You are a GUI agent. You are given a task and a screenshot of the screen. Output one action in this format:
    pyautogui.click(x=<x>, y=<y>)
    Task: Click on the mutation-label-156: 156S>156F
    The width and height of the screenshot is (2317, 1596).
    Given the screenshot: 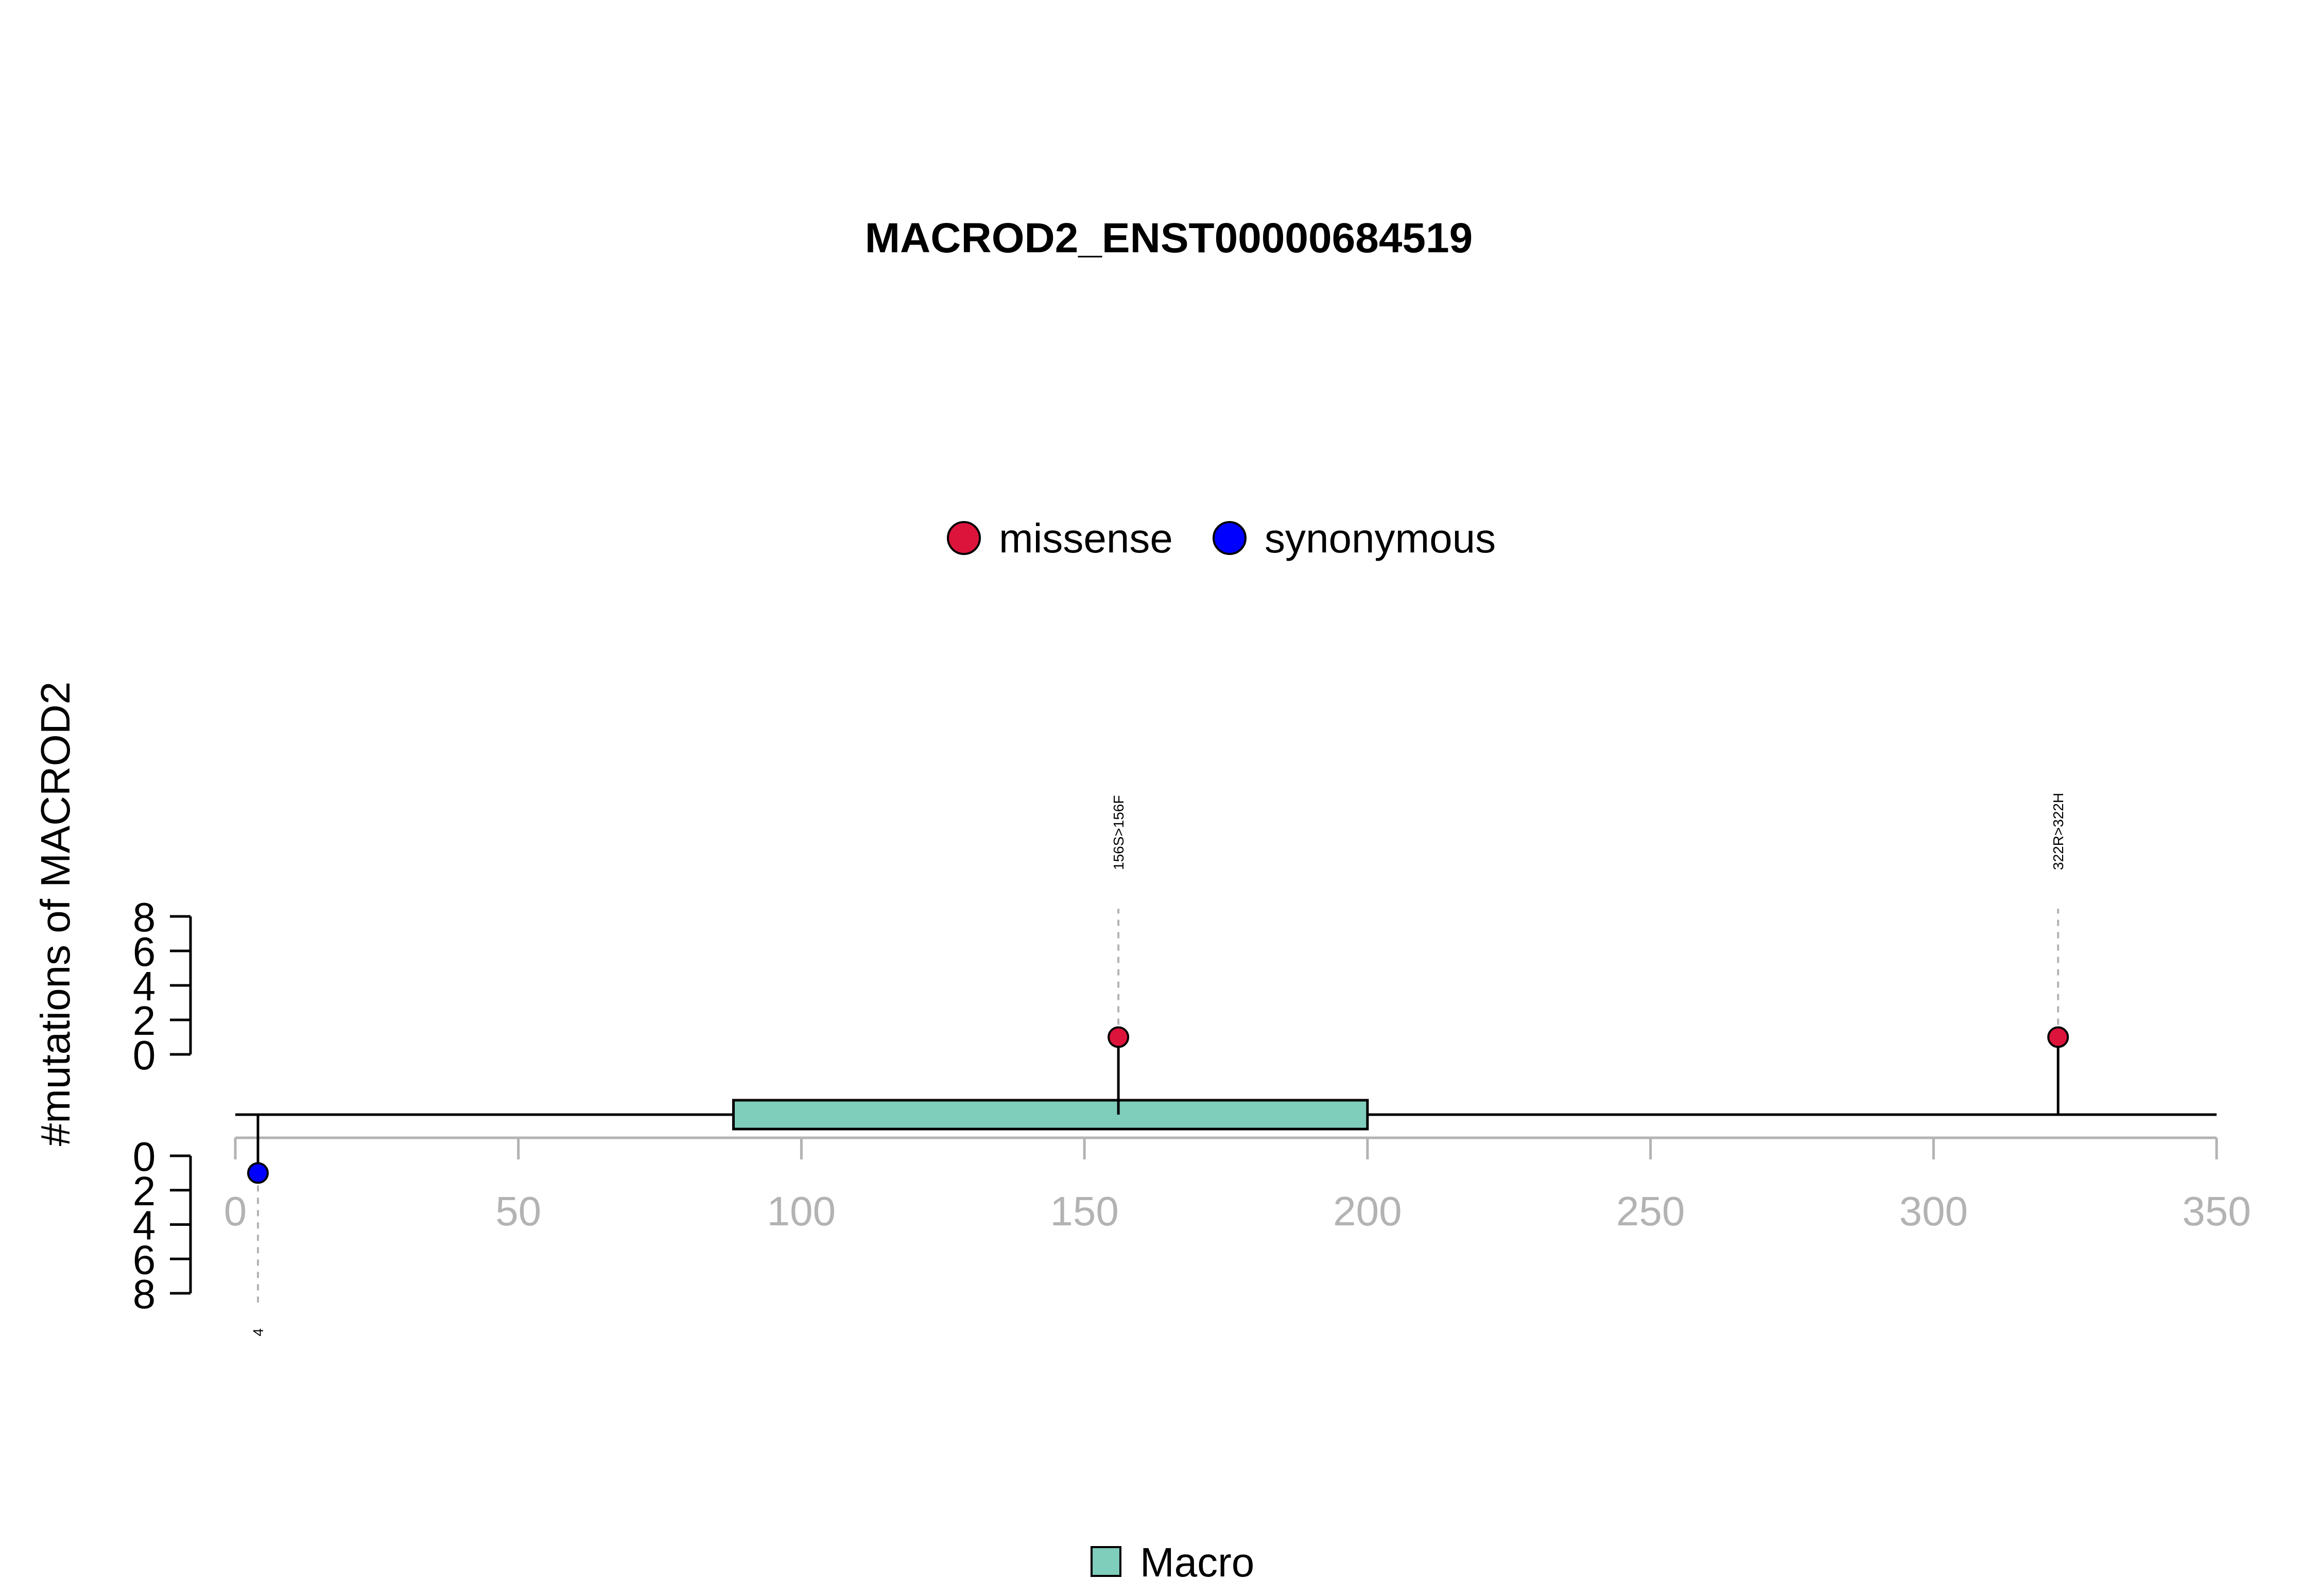 What is the action you would take?
    pyautogui.click(x=1119, y=833)
    